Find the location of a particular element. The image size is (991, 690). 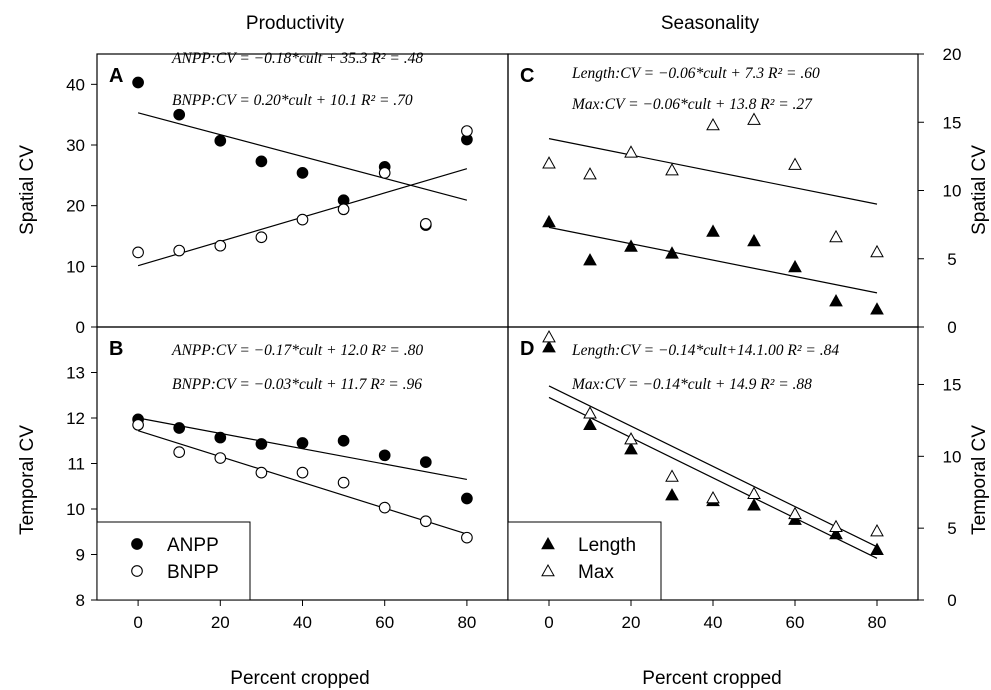

panel-letter: A is located at coordinates (116, 76).